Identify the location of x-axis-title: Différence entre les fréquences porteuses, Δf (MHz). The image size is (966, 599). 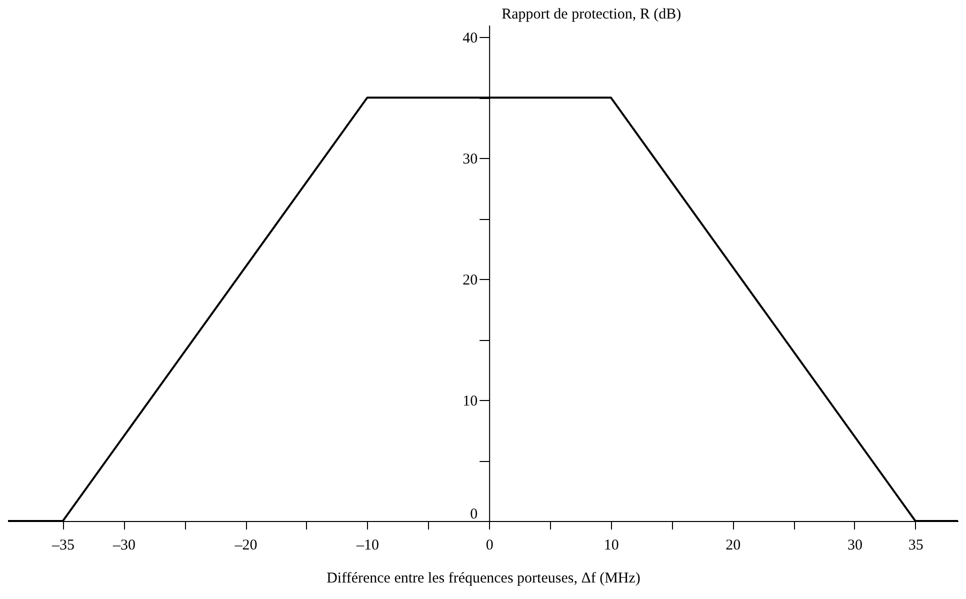
(483, 578).